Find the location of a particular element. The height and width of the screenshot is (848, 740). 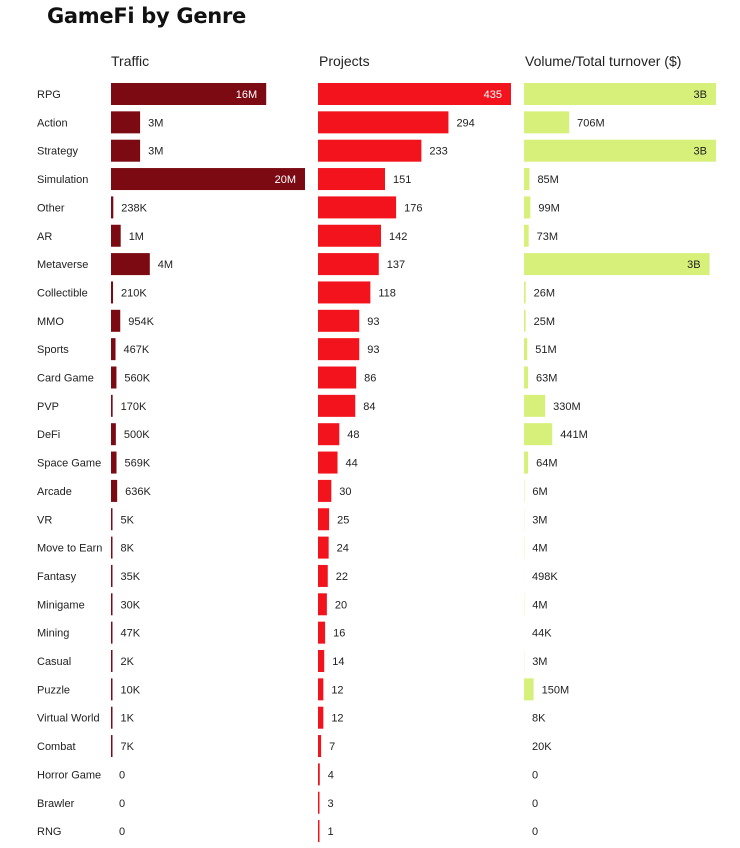

volume-value-label: 44K is located at coordinates (542, 634).